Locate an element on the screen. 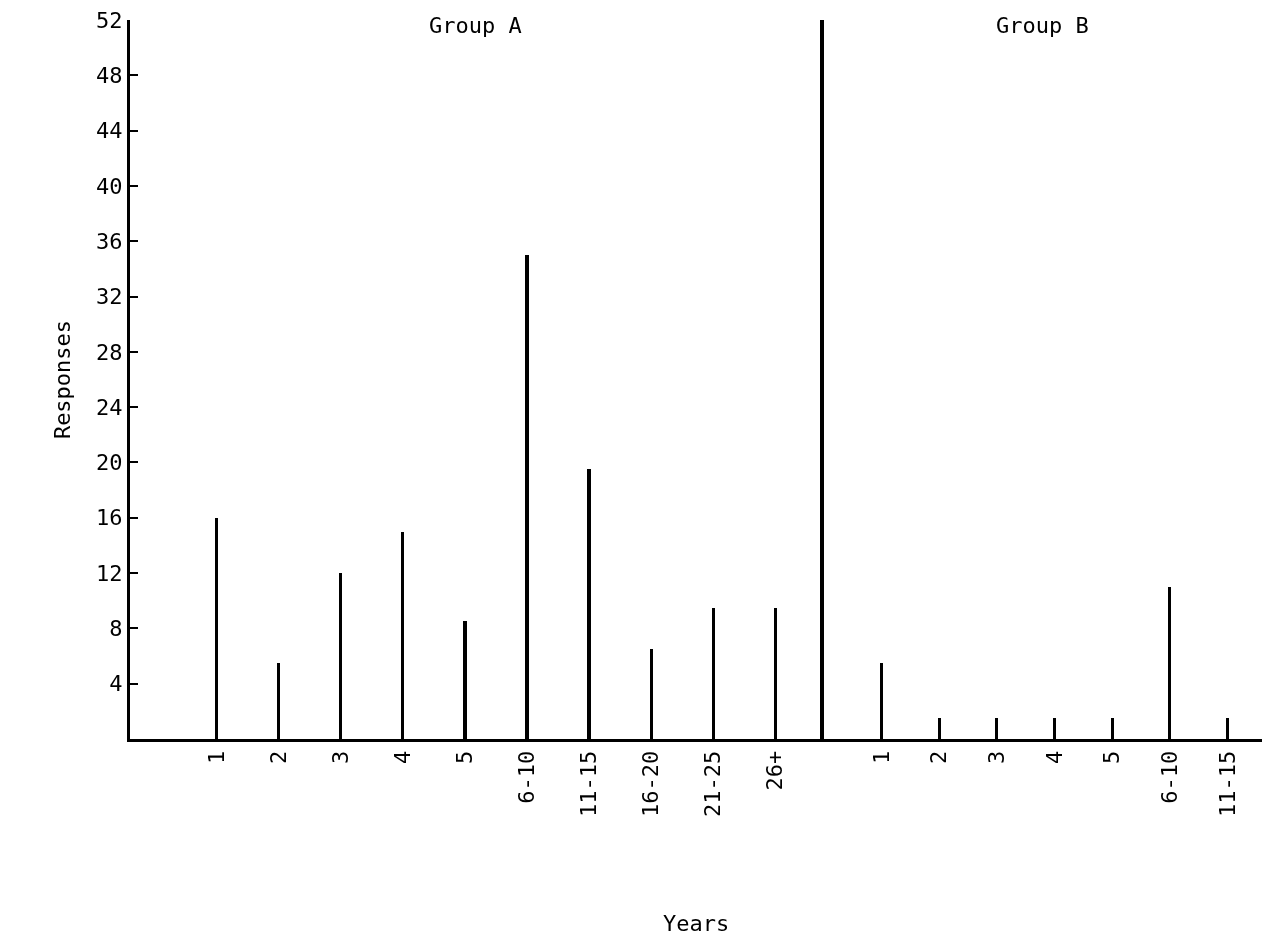  y-tick-label: 16 is located at coordinates (109, 518).